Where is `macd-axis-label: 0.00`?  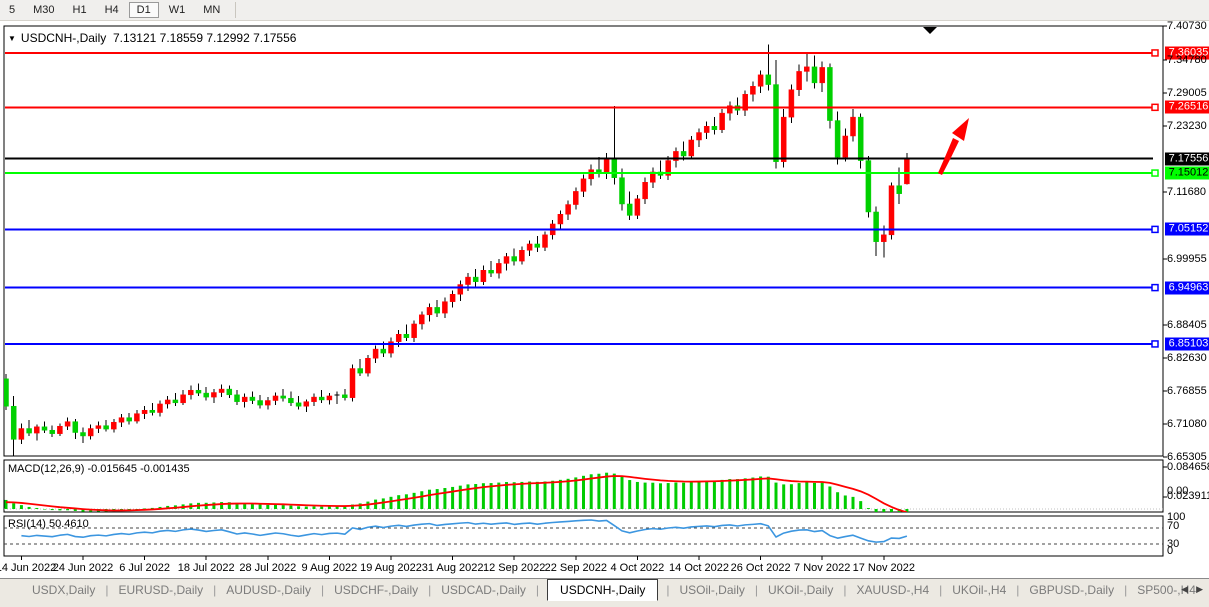
macd-axis-label: 0.00 is located at coordinates (1178, 491).